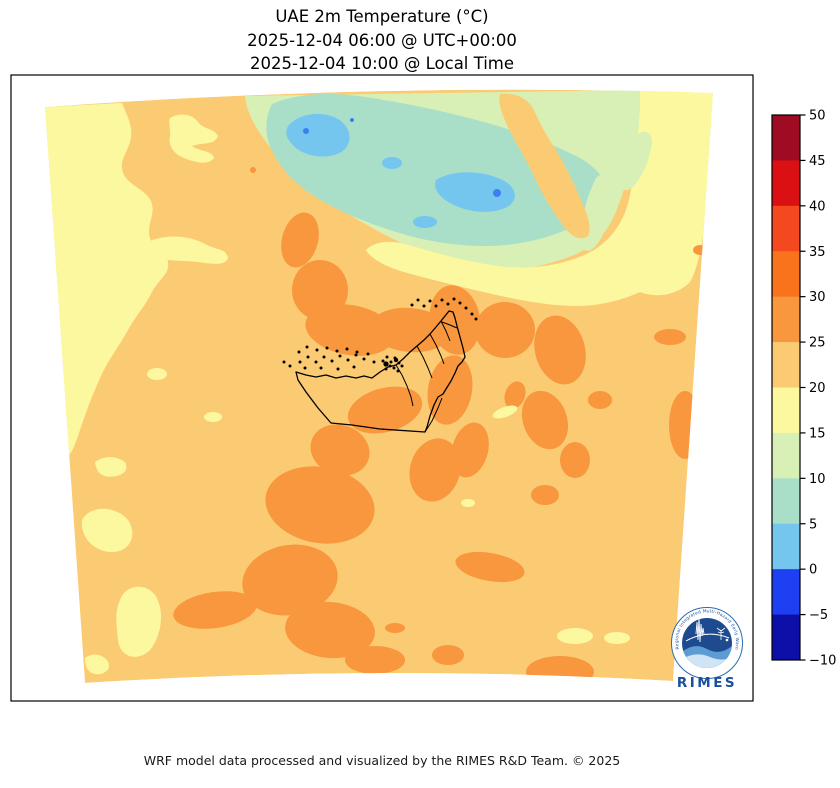  I want to click on region-yellow-zigzag, so click(193, 138).